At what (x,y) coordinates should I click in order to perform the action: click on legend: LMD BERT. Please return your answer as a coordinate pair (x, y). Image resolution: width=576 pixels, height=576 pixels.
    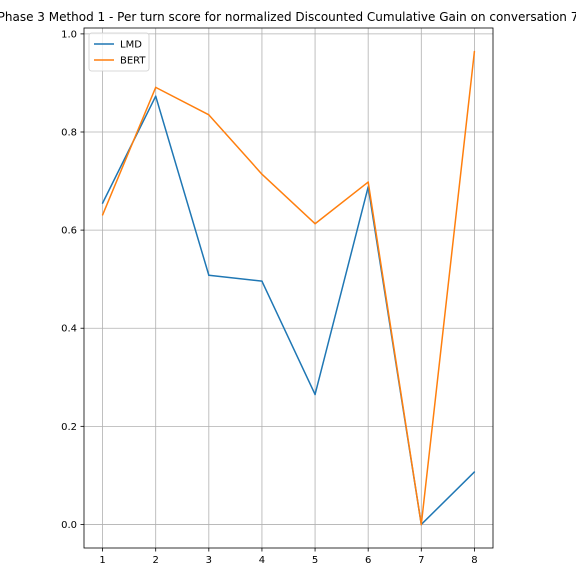
    Looking at the image, I should click on (119, 52).